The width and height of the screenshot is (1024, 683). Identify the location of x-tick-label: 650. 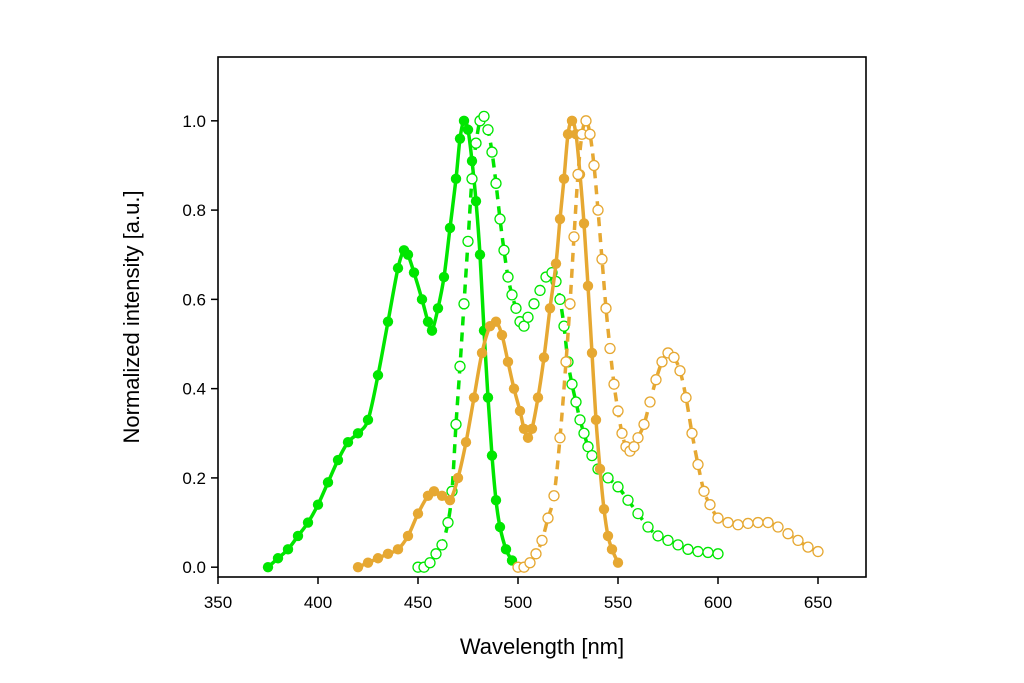
(818, 602).